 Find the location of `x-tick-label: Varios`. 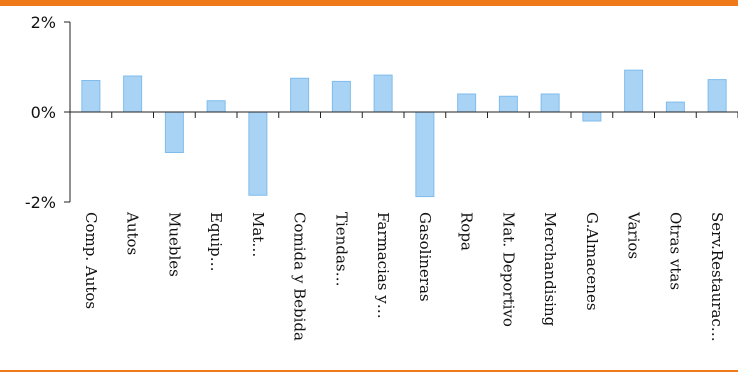

x-tick-label: Varios is located at coordinates (634, 235).